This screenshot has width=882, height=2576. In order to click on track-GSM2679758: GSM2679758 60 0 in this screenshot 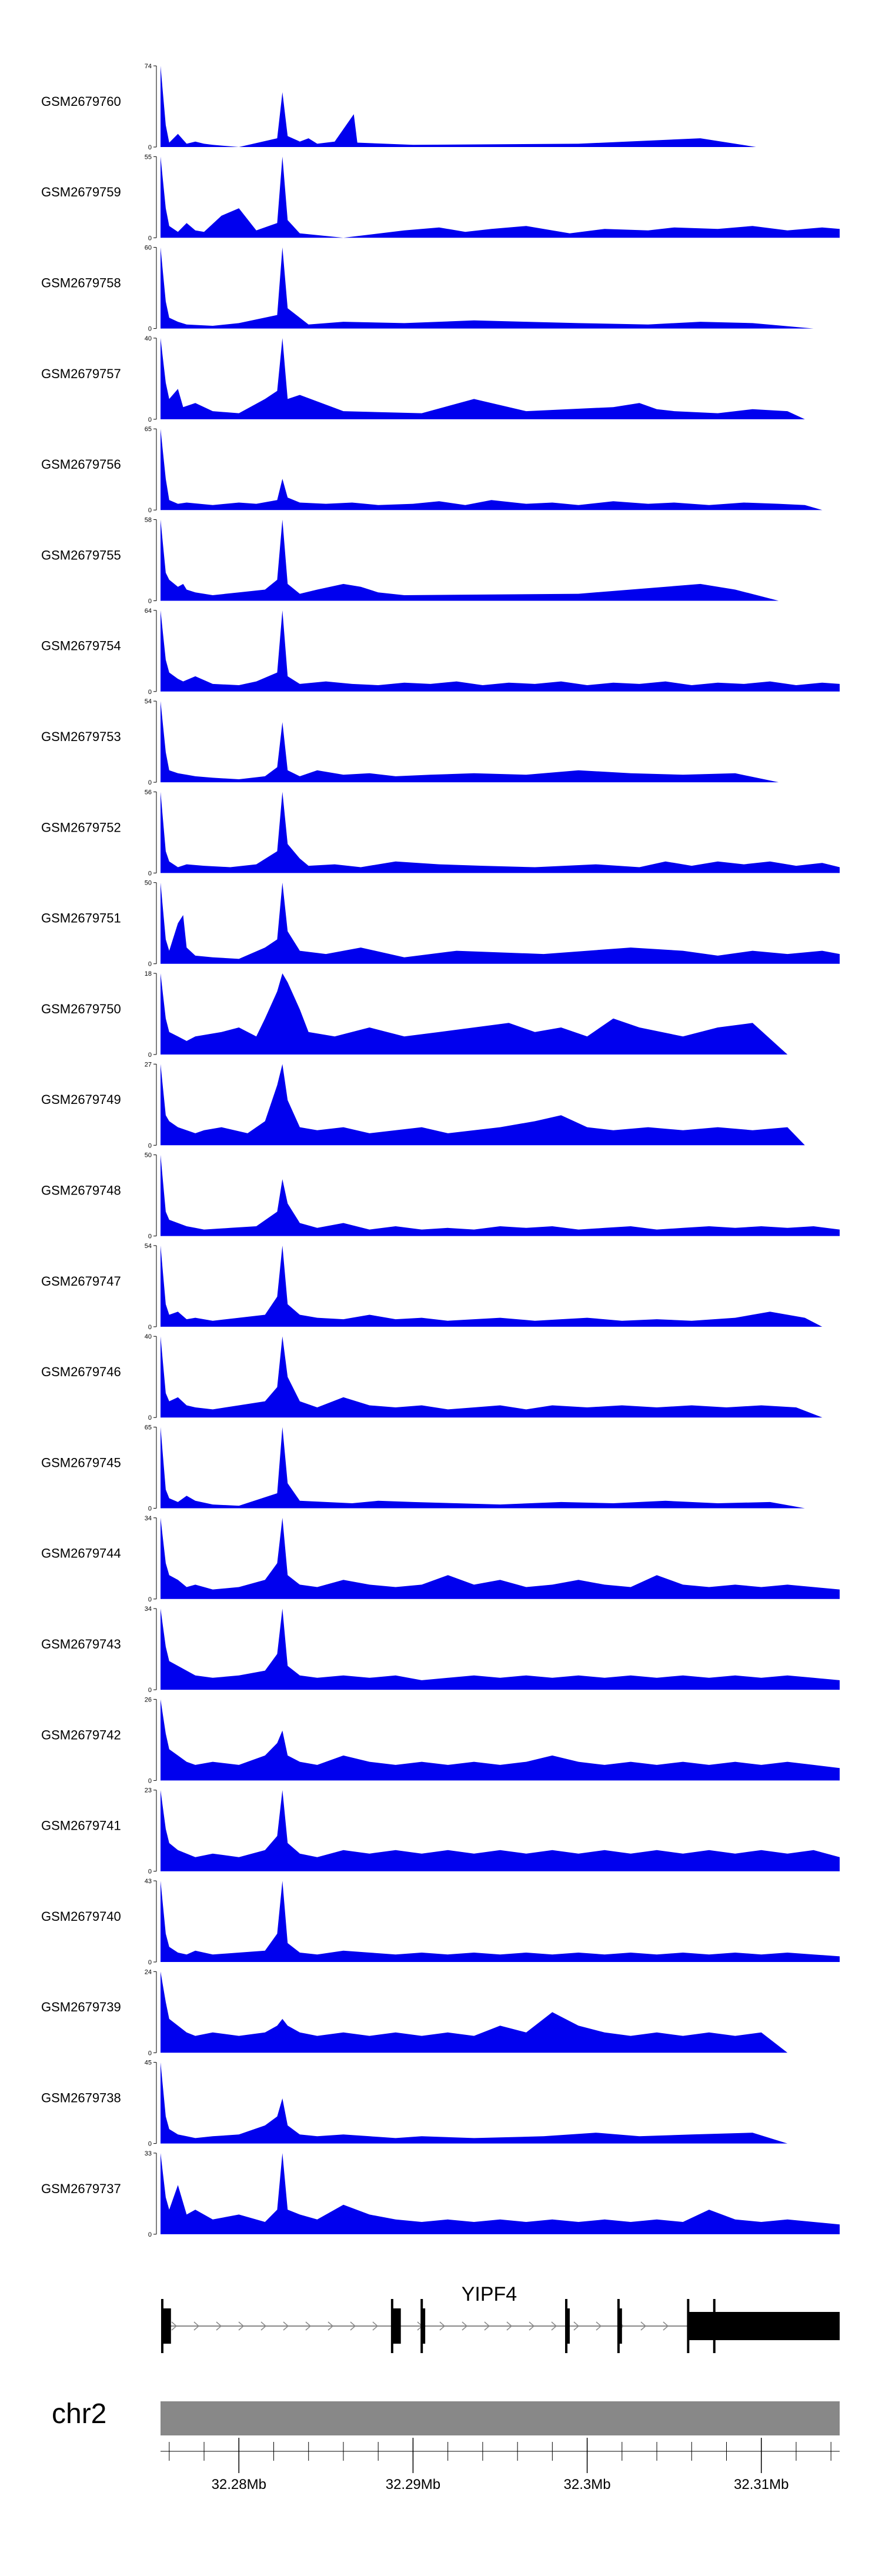, I will do `click(427, 289)`.